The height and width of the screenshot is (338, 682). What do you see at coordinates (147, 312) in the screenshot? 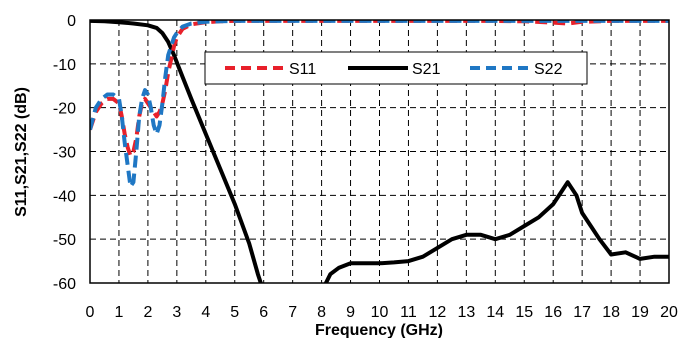
I see `x-tick-label: 2` at bounding box center [147, 312].